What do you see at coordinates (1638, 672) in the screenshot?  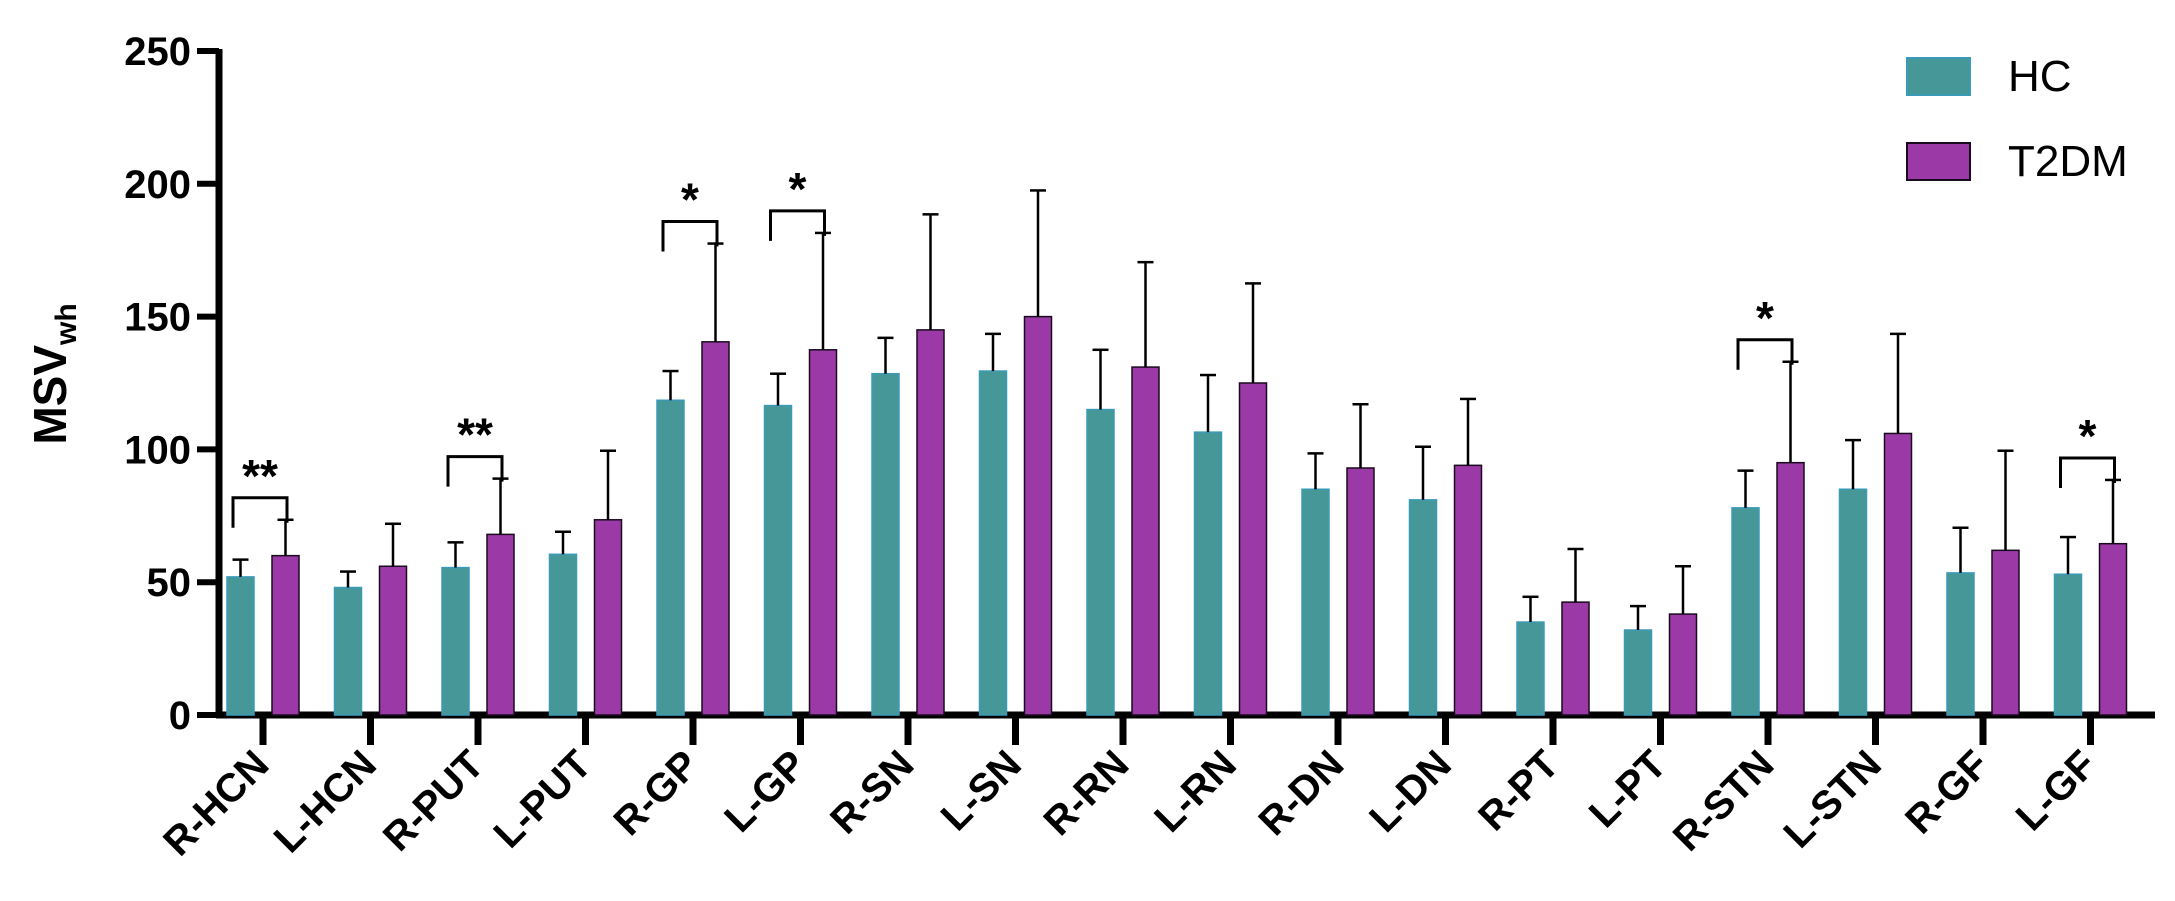 I see `bar-hc-l-pt` at bounding box center [1638, 672].